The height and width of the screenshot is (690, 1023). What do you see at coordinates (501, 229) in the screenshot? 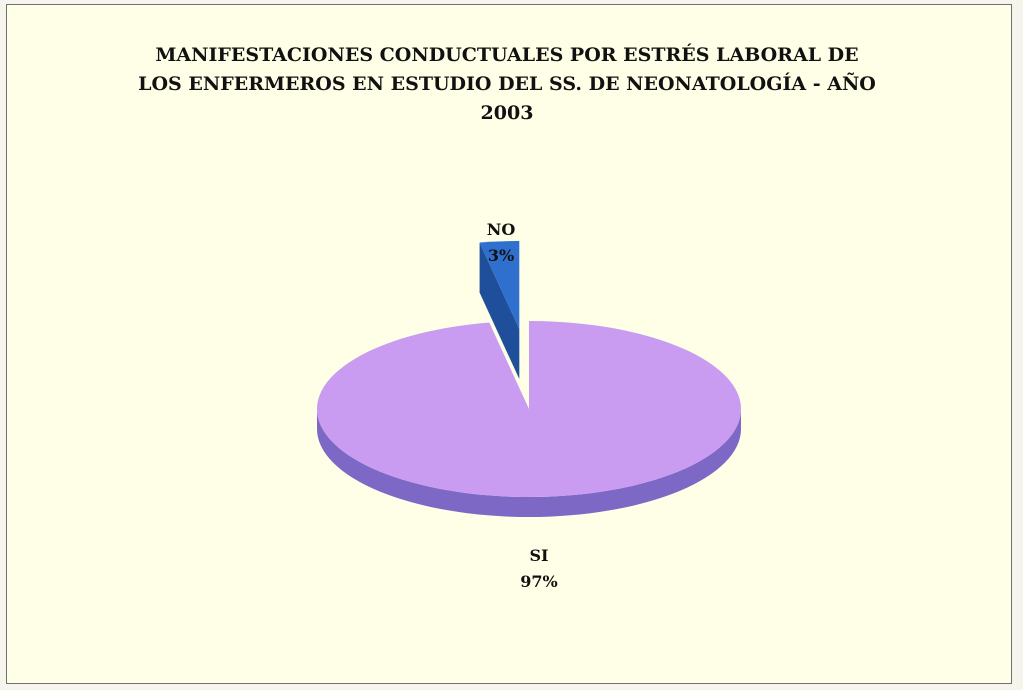
I see `slice-category-no: NO` at bounding box center [501, 229].